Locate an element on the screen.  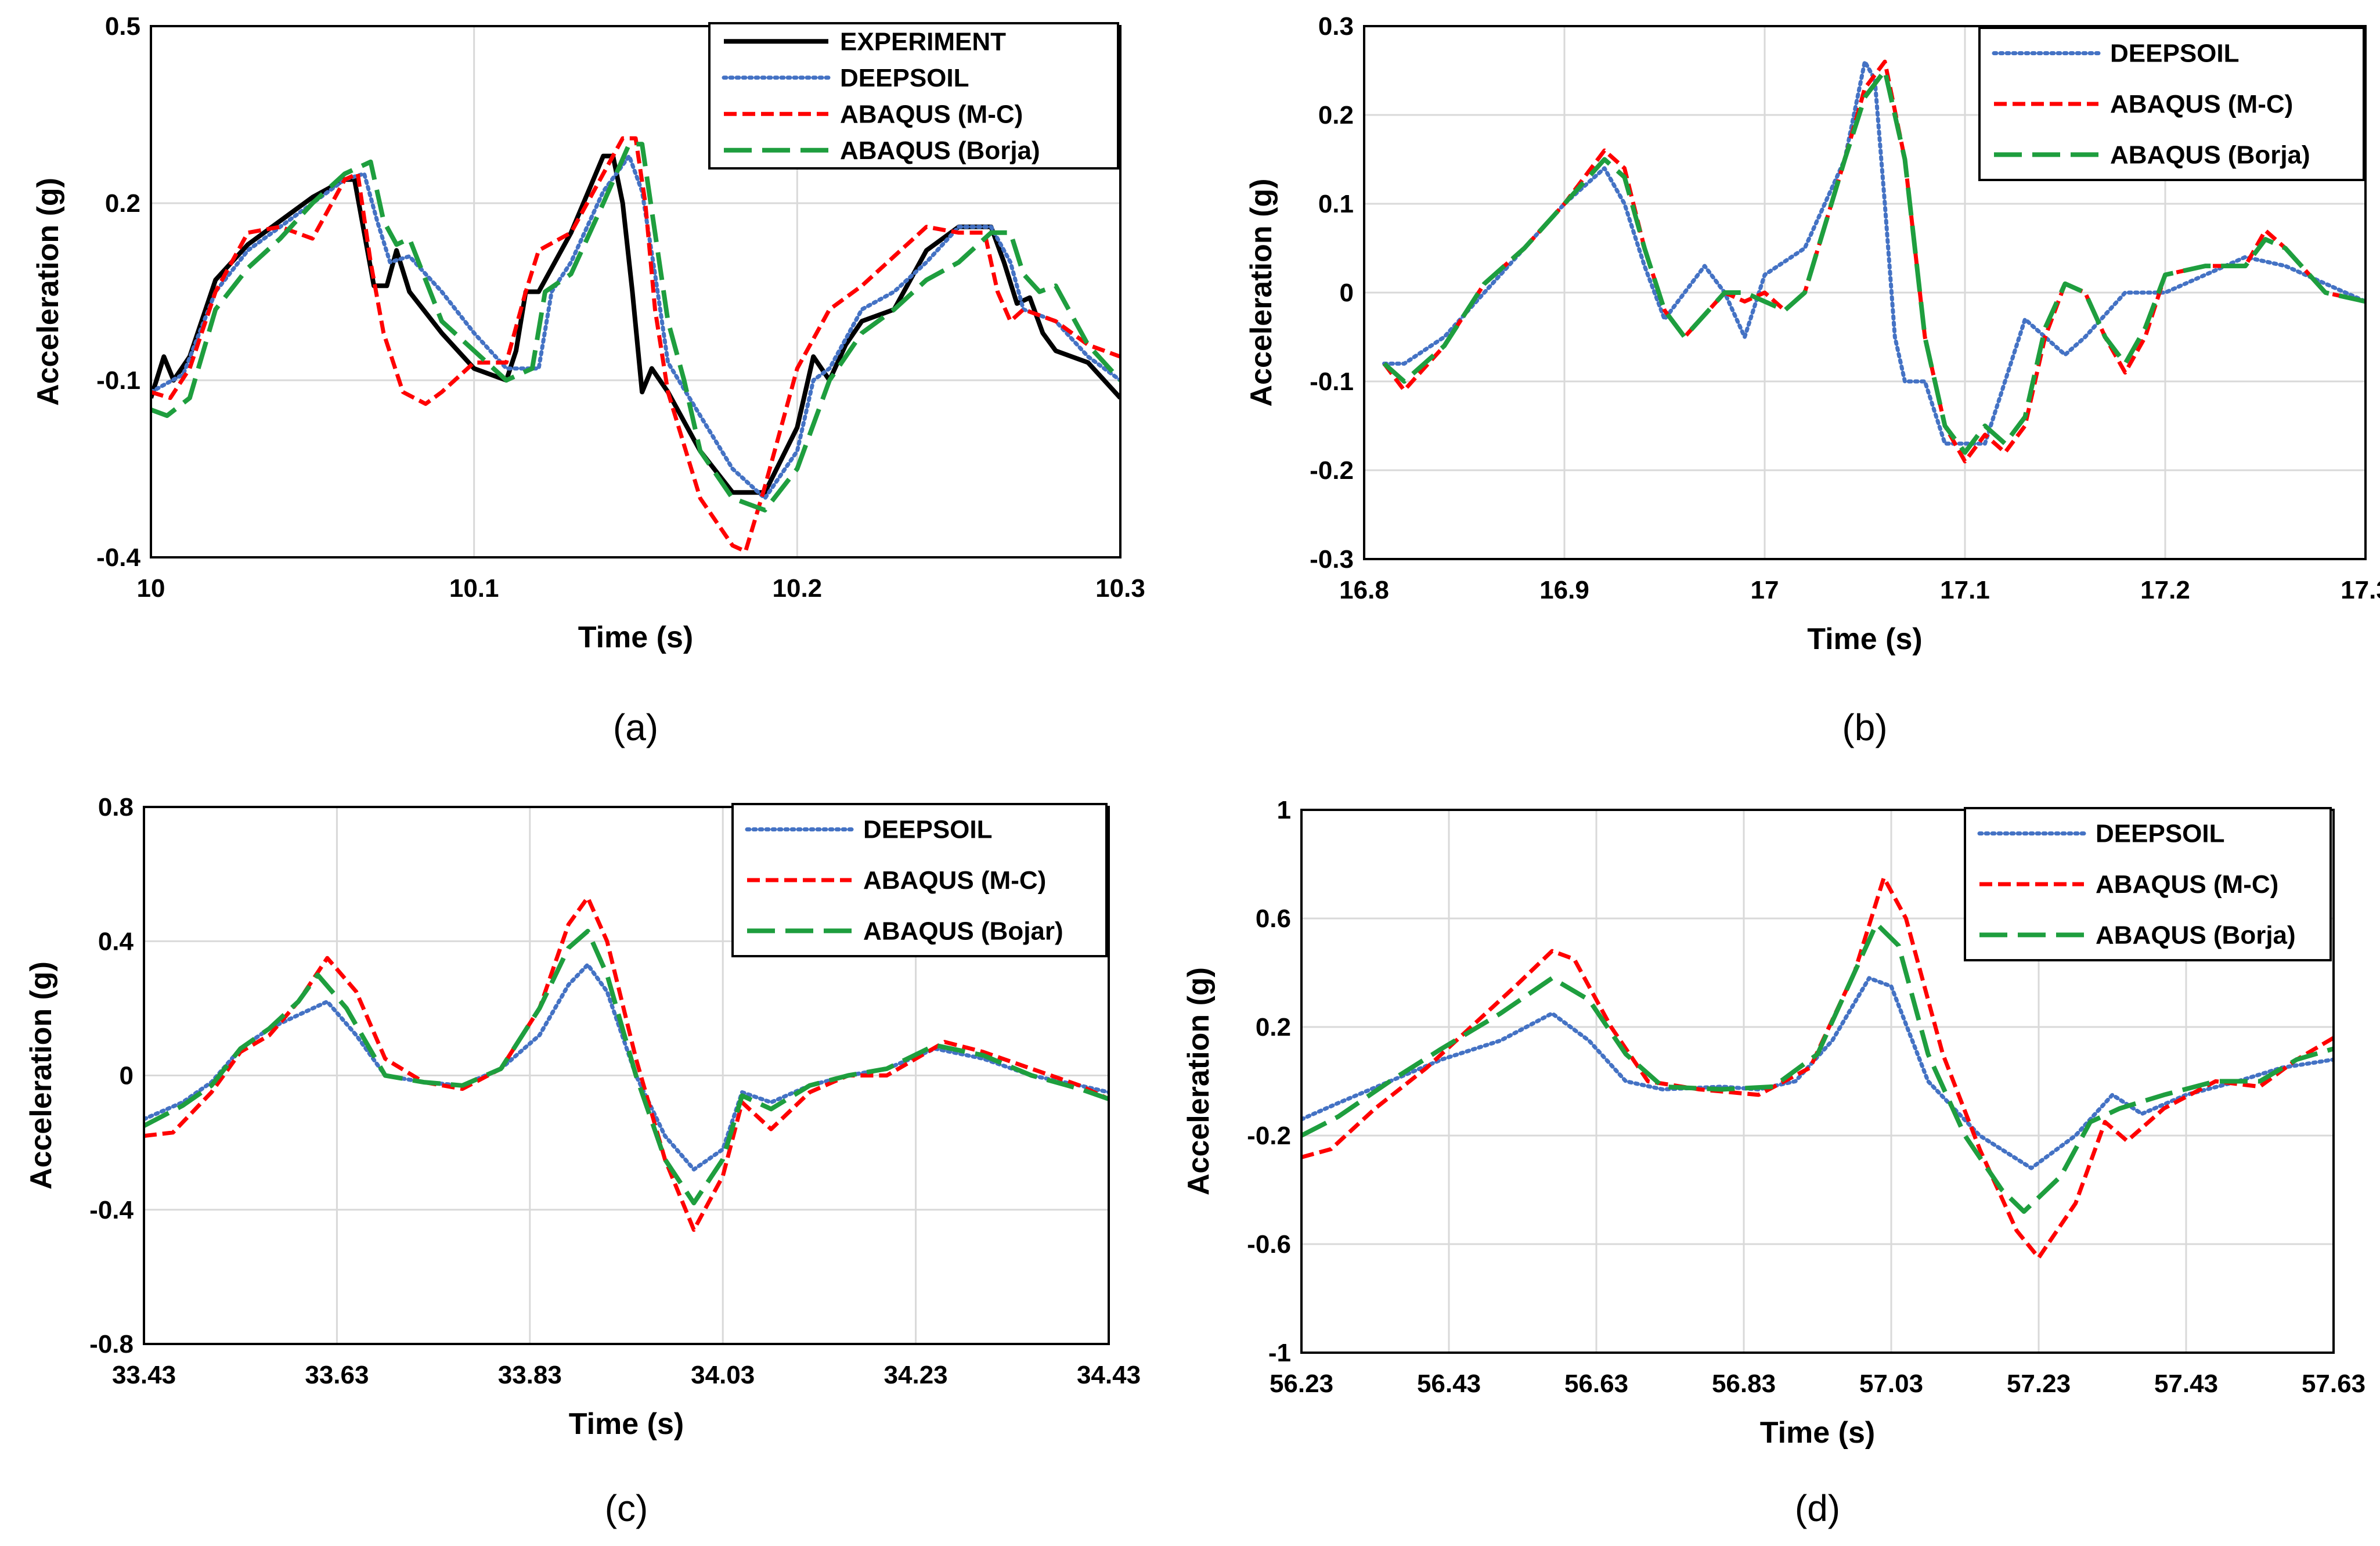
x-tick-label: 57.43 is located at coordinates (2186, 1384).